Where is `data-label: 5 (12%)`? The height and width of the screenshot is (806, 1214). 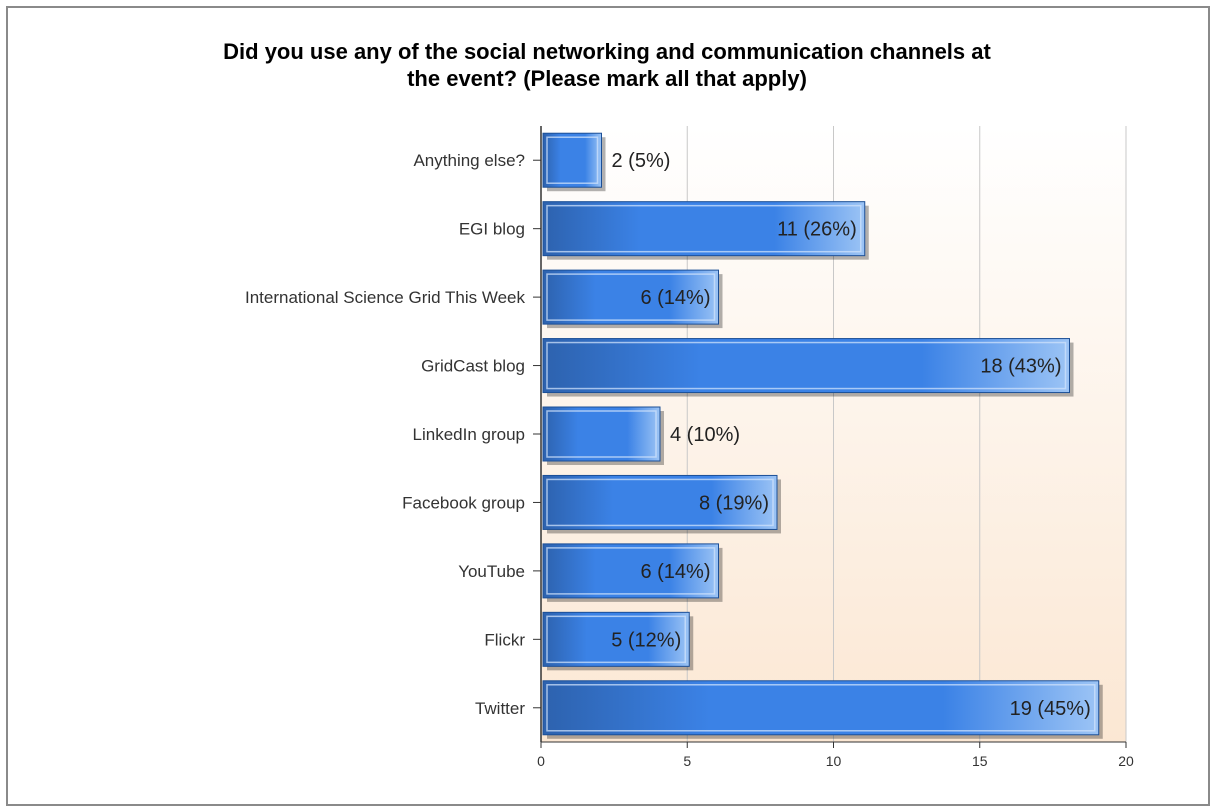 data-label: 5 (12%) is located at coordinates (646, 640).